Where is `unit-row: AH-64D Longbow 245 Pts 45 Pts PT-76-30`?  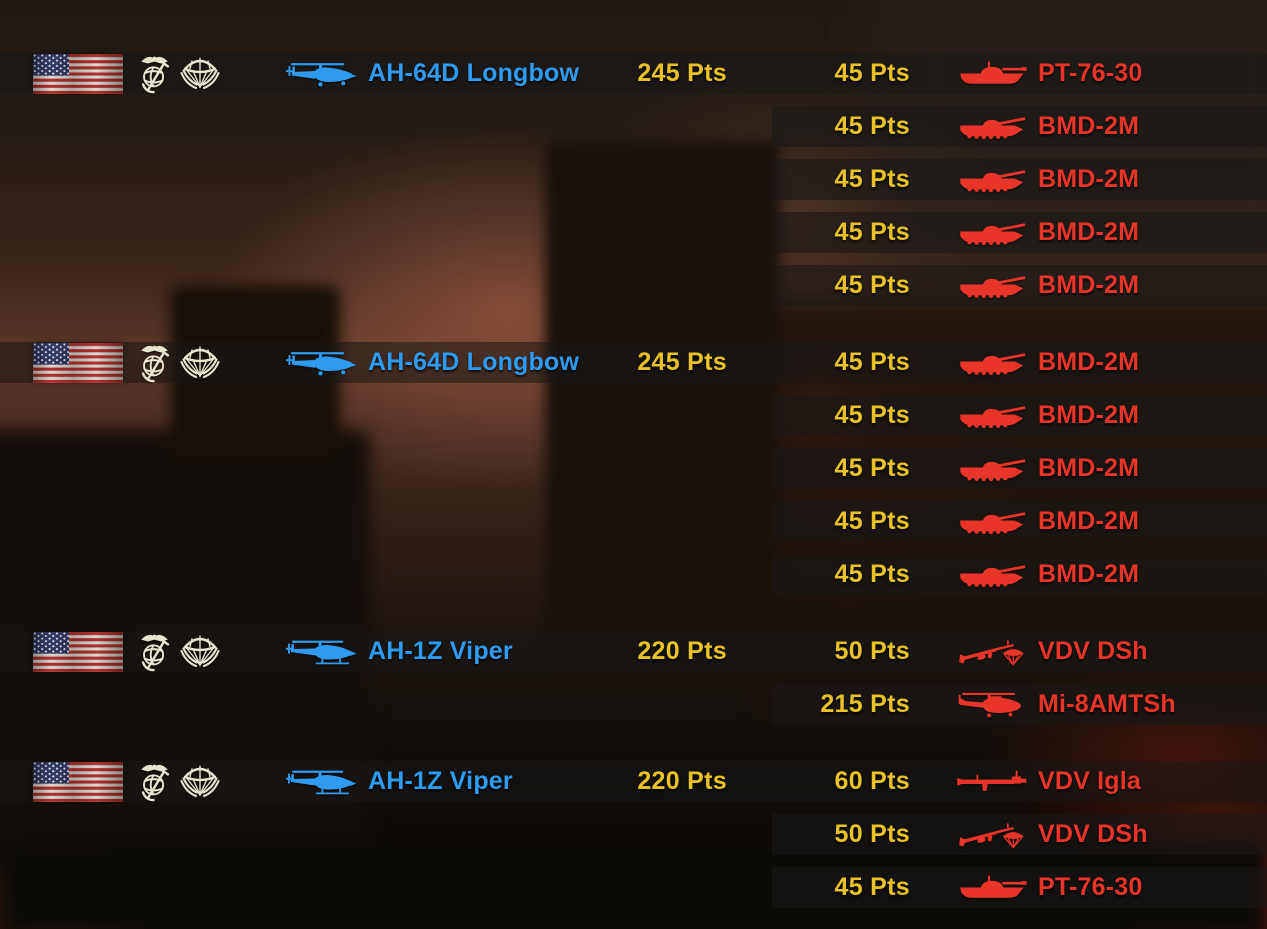 unit-row: AH-64D Longbow 245 Pts 45 Pts PT-76-30 is located at coordinates (633, 73).